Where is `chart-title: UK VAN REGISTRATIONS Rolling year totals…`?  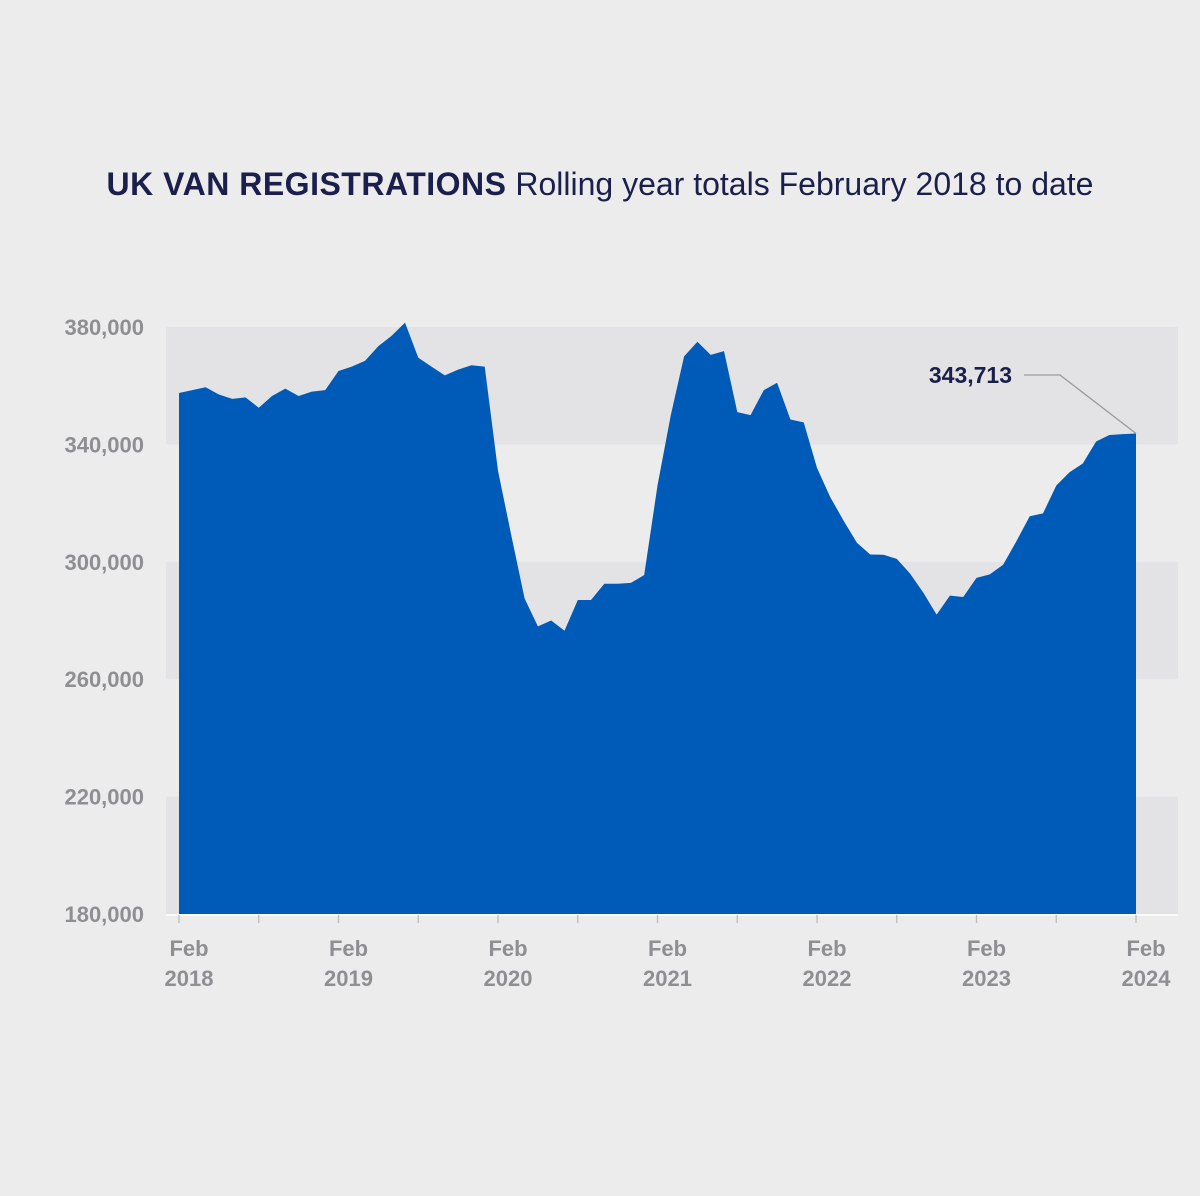 chart-title: UK VAN REGISTRATIONS Rolling year totals… is located at coordinates (600, 184).